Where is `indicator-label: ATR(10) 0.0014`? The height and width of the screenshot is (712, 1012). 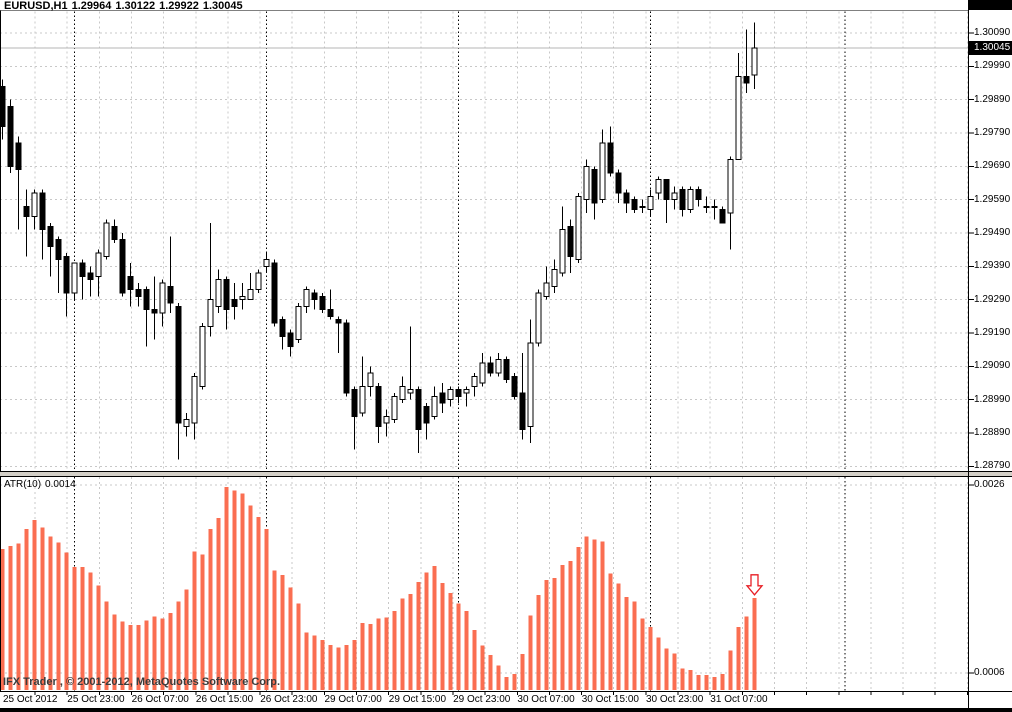
indicator-label: ATR(10) 0.0014 is located at coordinates (42, 484).